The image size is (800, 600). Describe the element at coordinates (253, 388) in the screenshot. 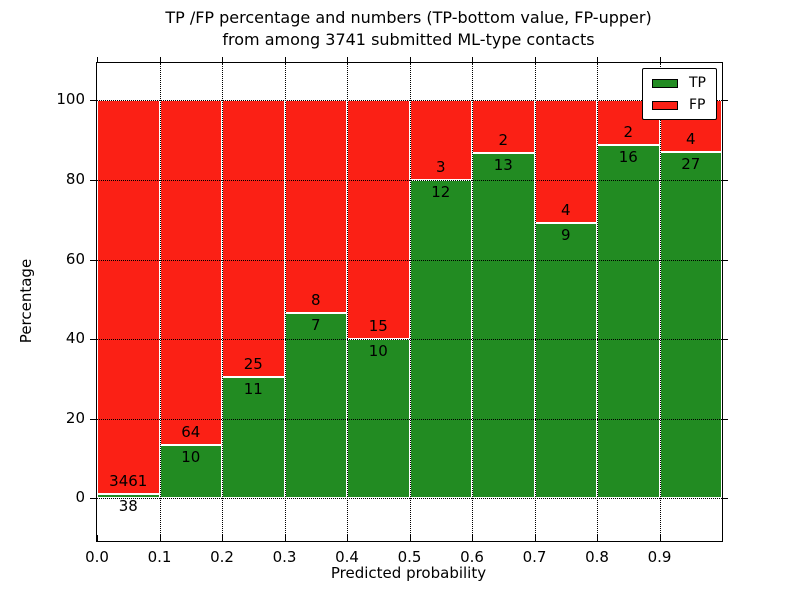

I see `tp-count-label: 11` at that location.